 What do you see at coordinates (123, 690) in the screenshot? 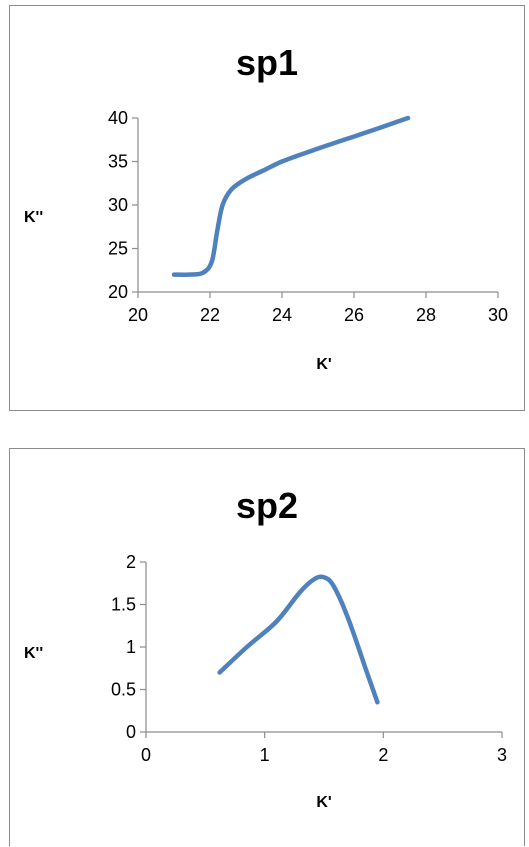
I see `y-tick-label: 0.5` at bounding box center [123, 690].